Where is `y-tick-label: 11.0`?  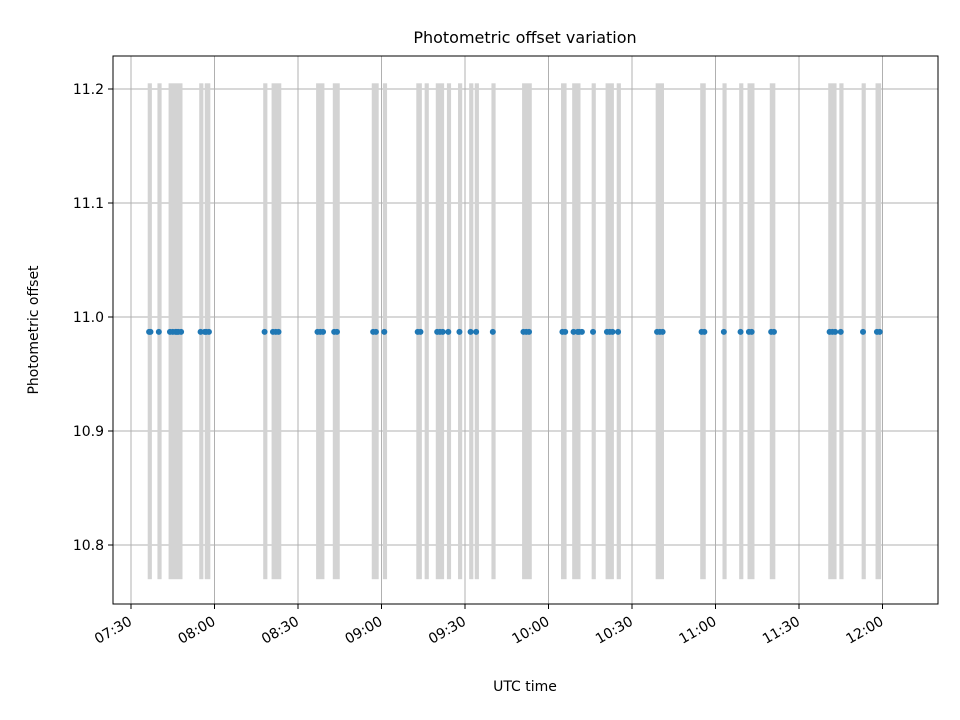
y-tick-label: 11.0 is located at coordinates (88, 318).